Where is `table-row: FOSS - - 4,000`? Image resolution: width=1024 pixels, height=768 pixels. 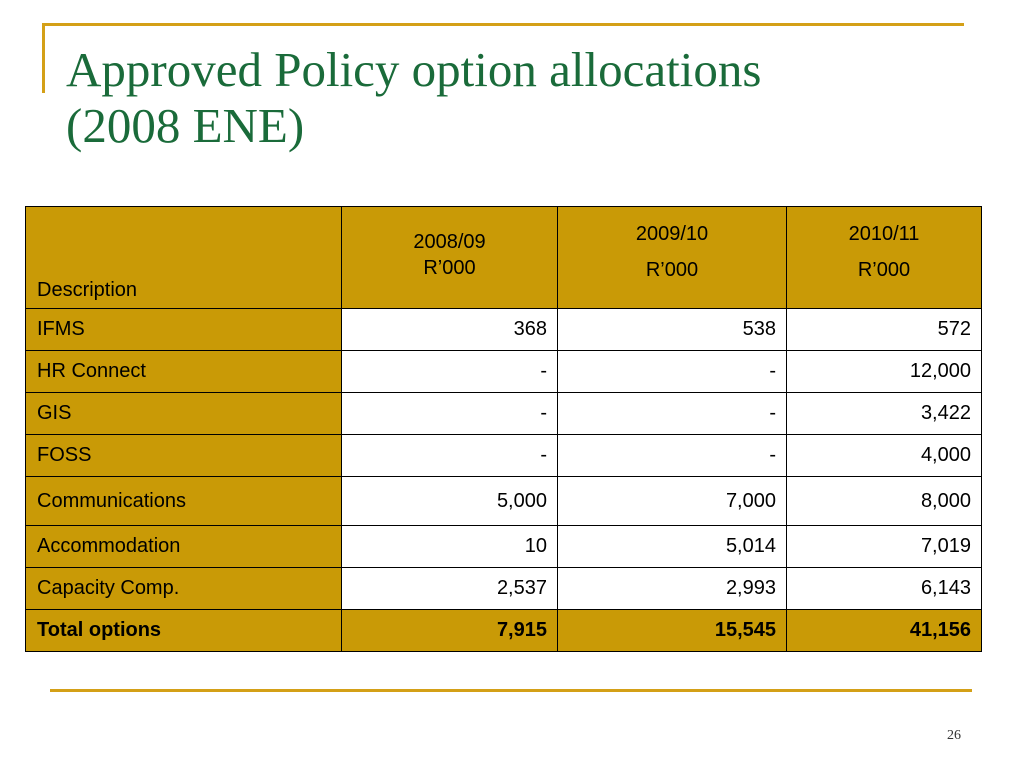 table-row: FOSS - - 4,000 is located at coordinates (503, 455).